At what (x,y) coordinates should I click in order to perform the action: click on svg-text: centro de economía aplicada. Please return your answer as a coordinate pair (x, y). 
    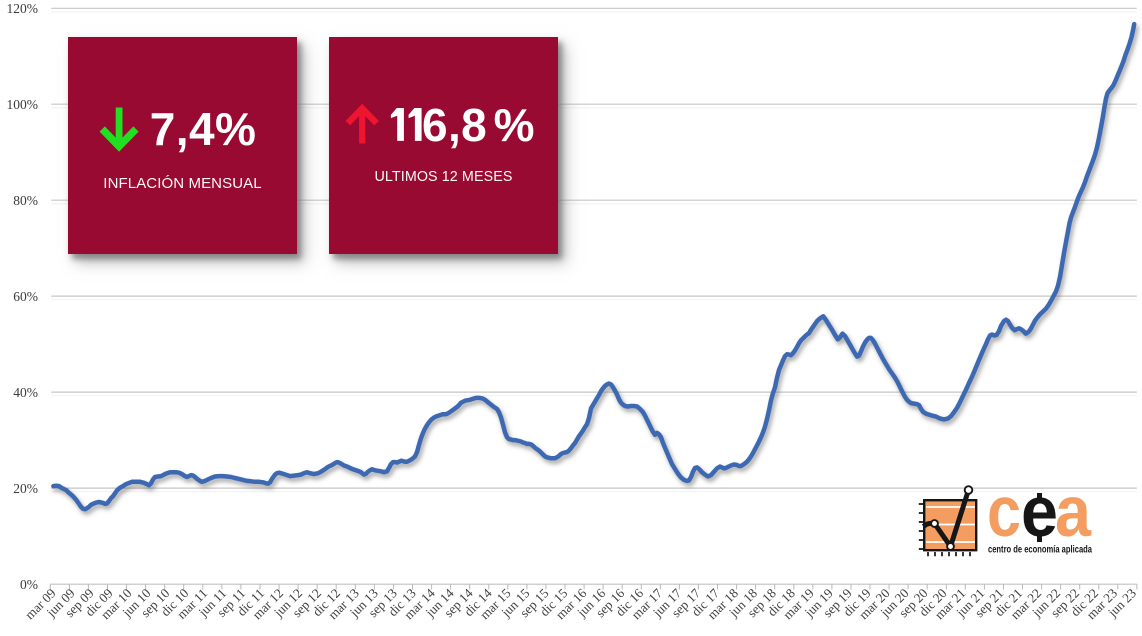
    Looking at the image, I should click on (1040, 550).